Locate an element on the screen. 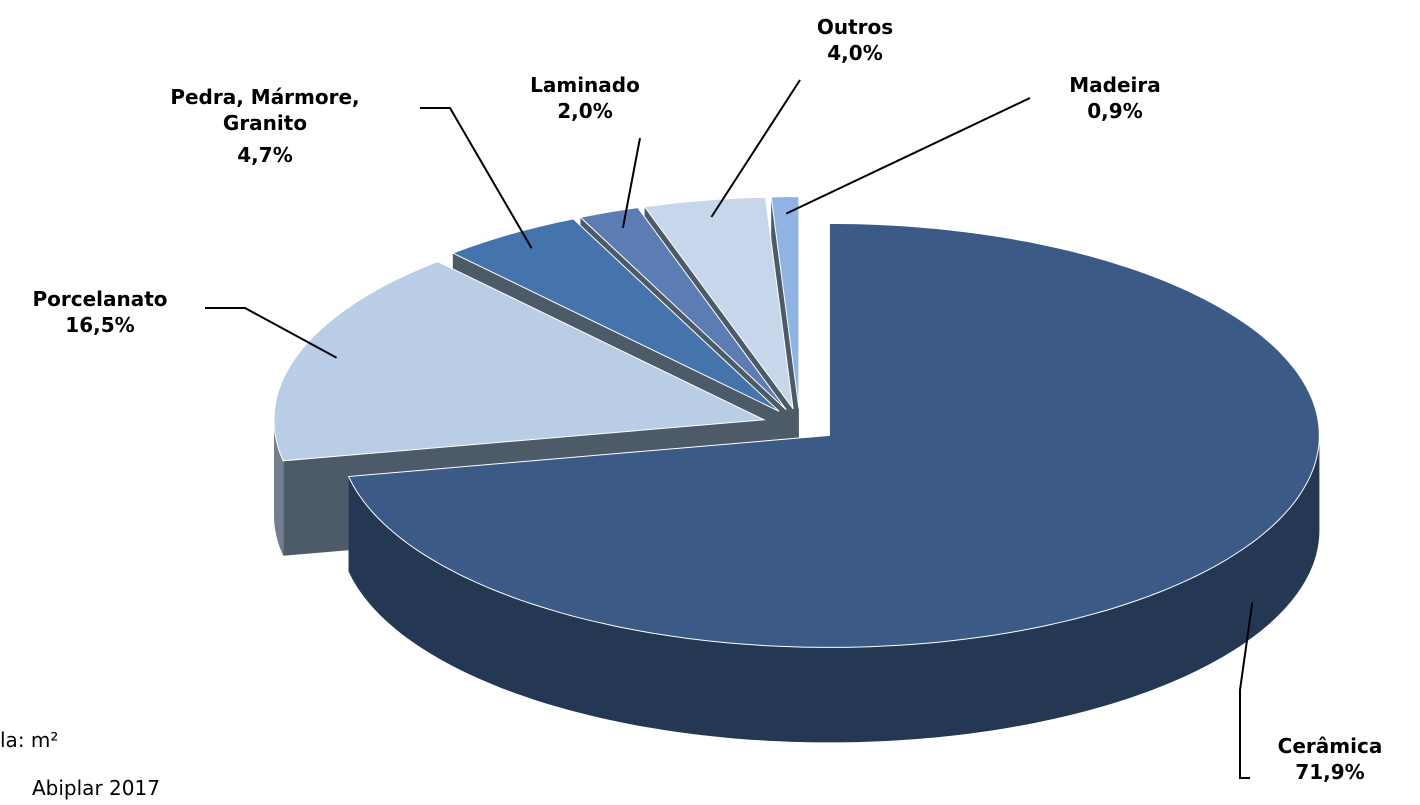 This screenshot has width=1420, height=805. value-label: 2,0% is located at coordinates (585, 111).